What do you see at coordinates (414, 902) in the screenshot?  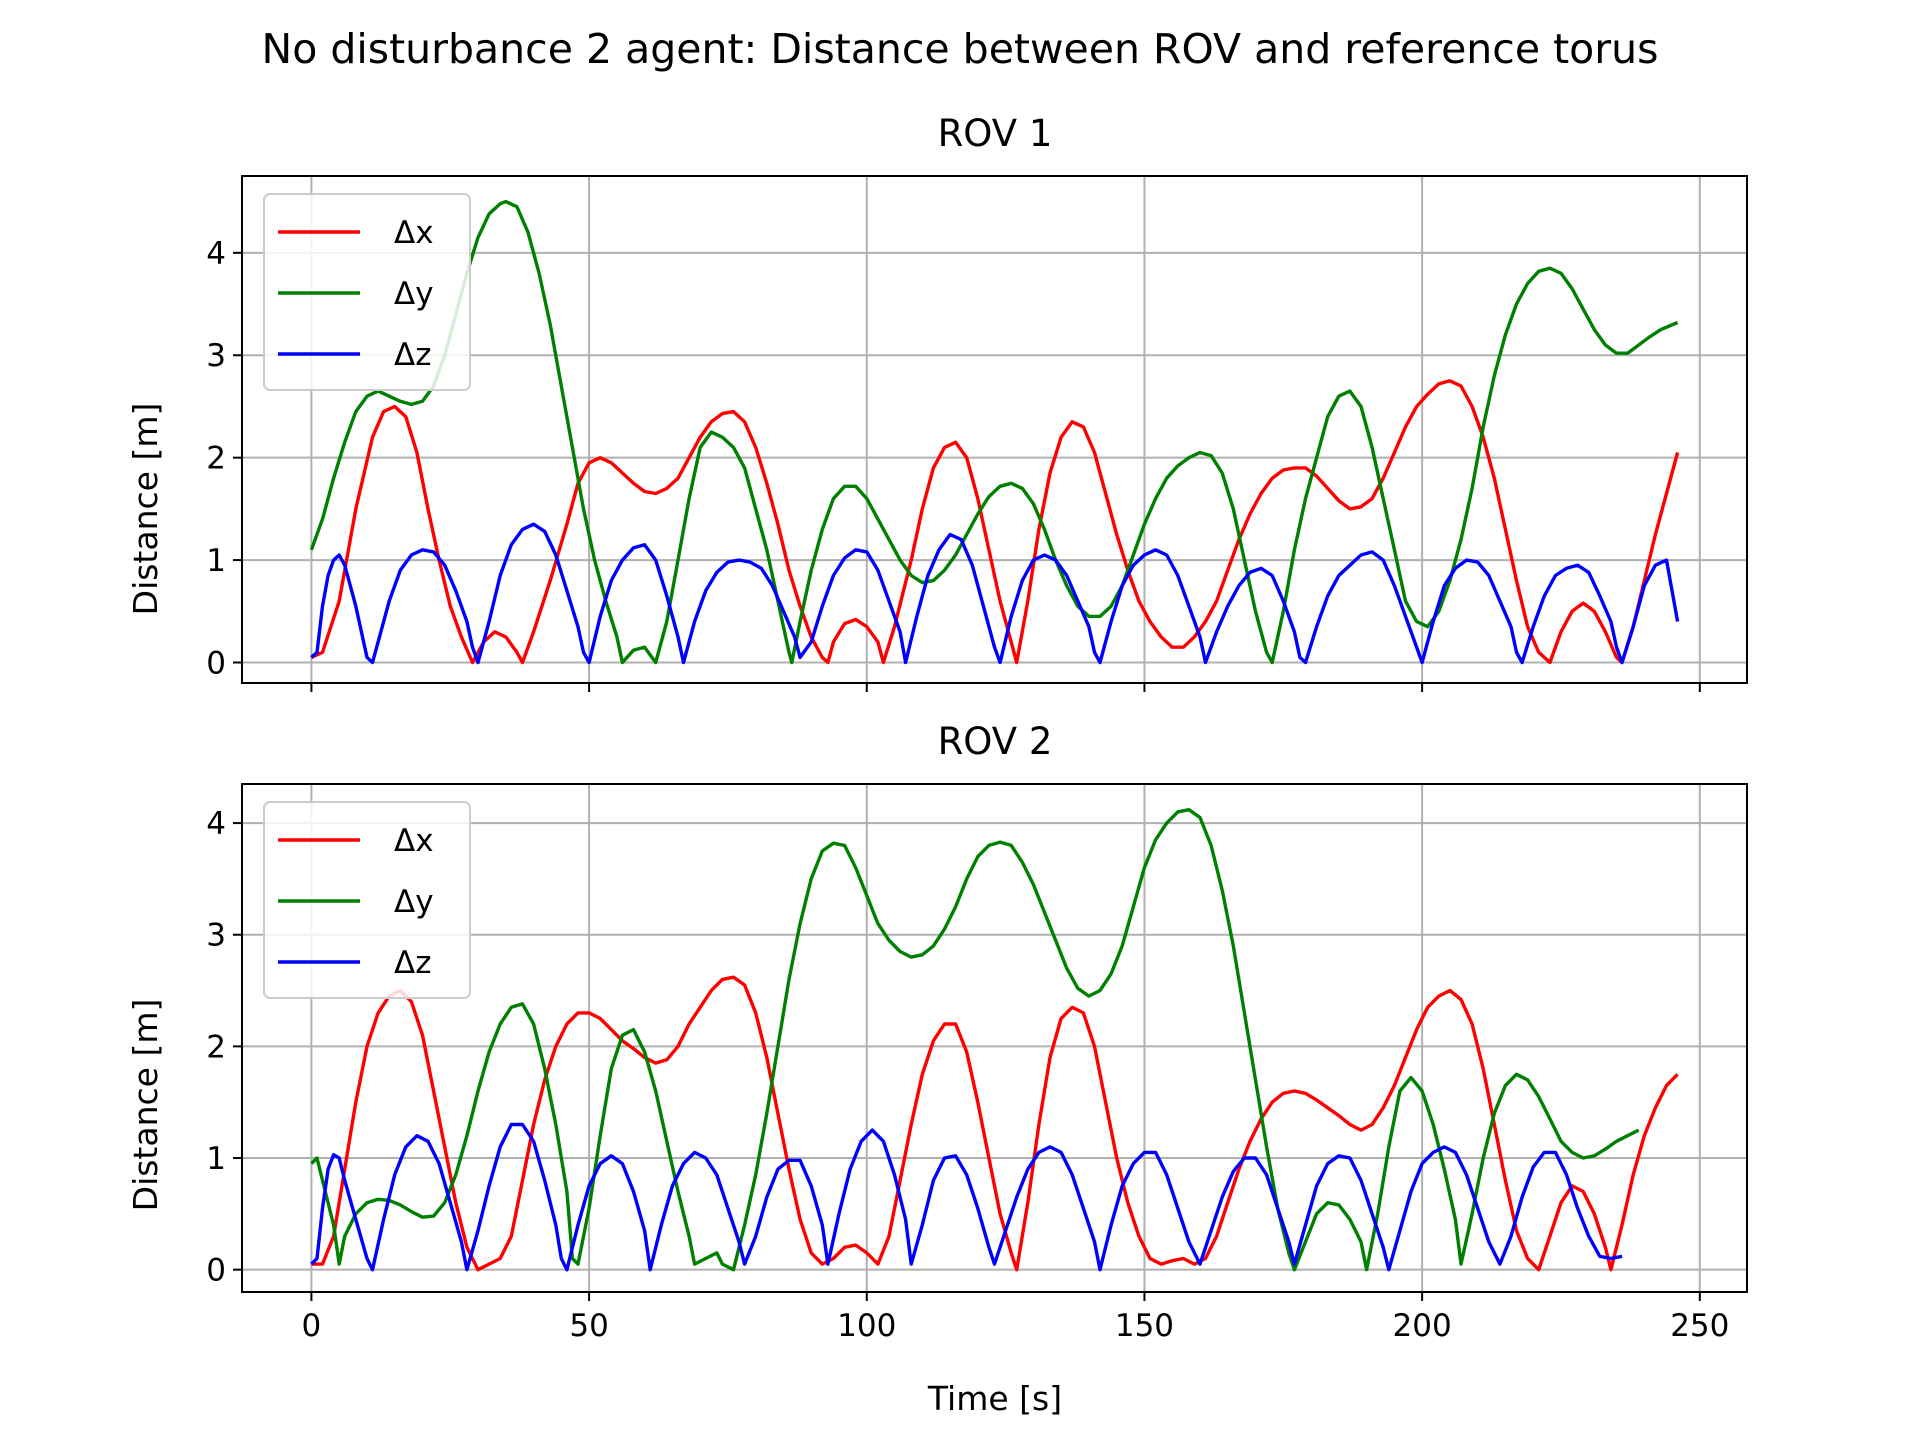 I see `rov2-legend-label-dy: Δy` at bounding box center [414, 902].